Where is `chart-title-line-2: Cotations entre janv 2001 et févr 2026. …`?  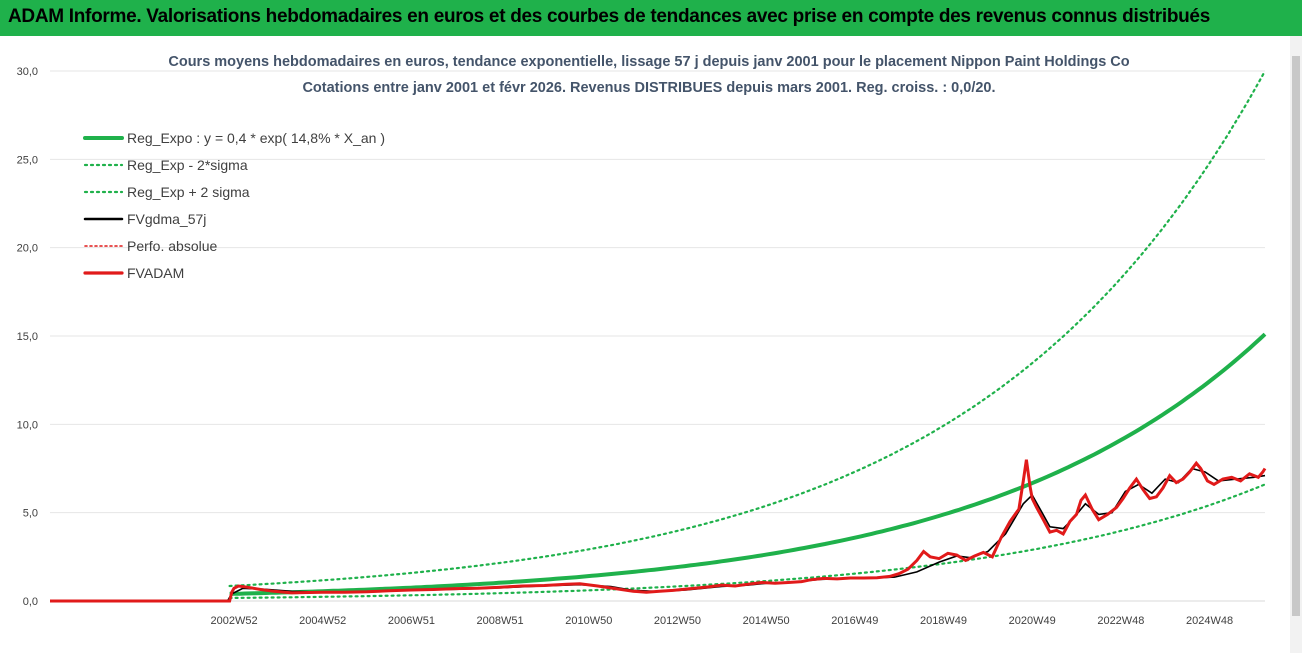
chart-title-line-2: Cotations entre janv 2001 et févr 2026. … is located at coordinates (648, 88).